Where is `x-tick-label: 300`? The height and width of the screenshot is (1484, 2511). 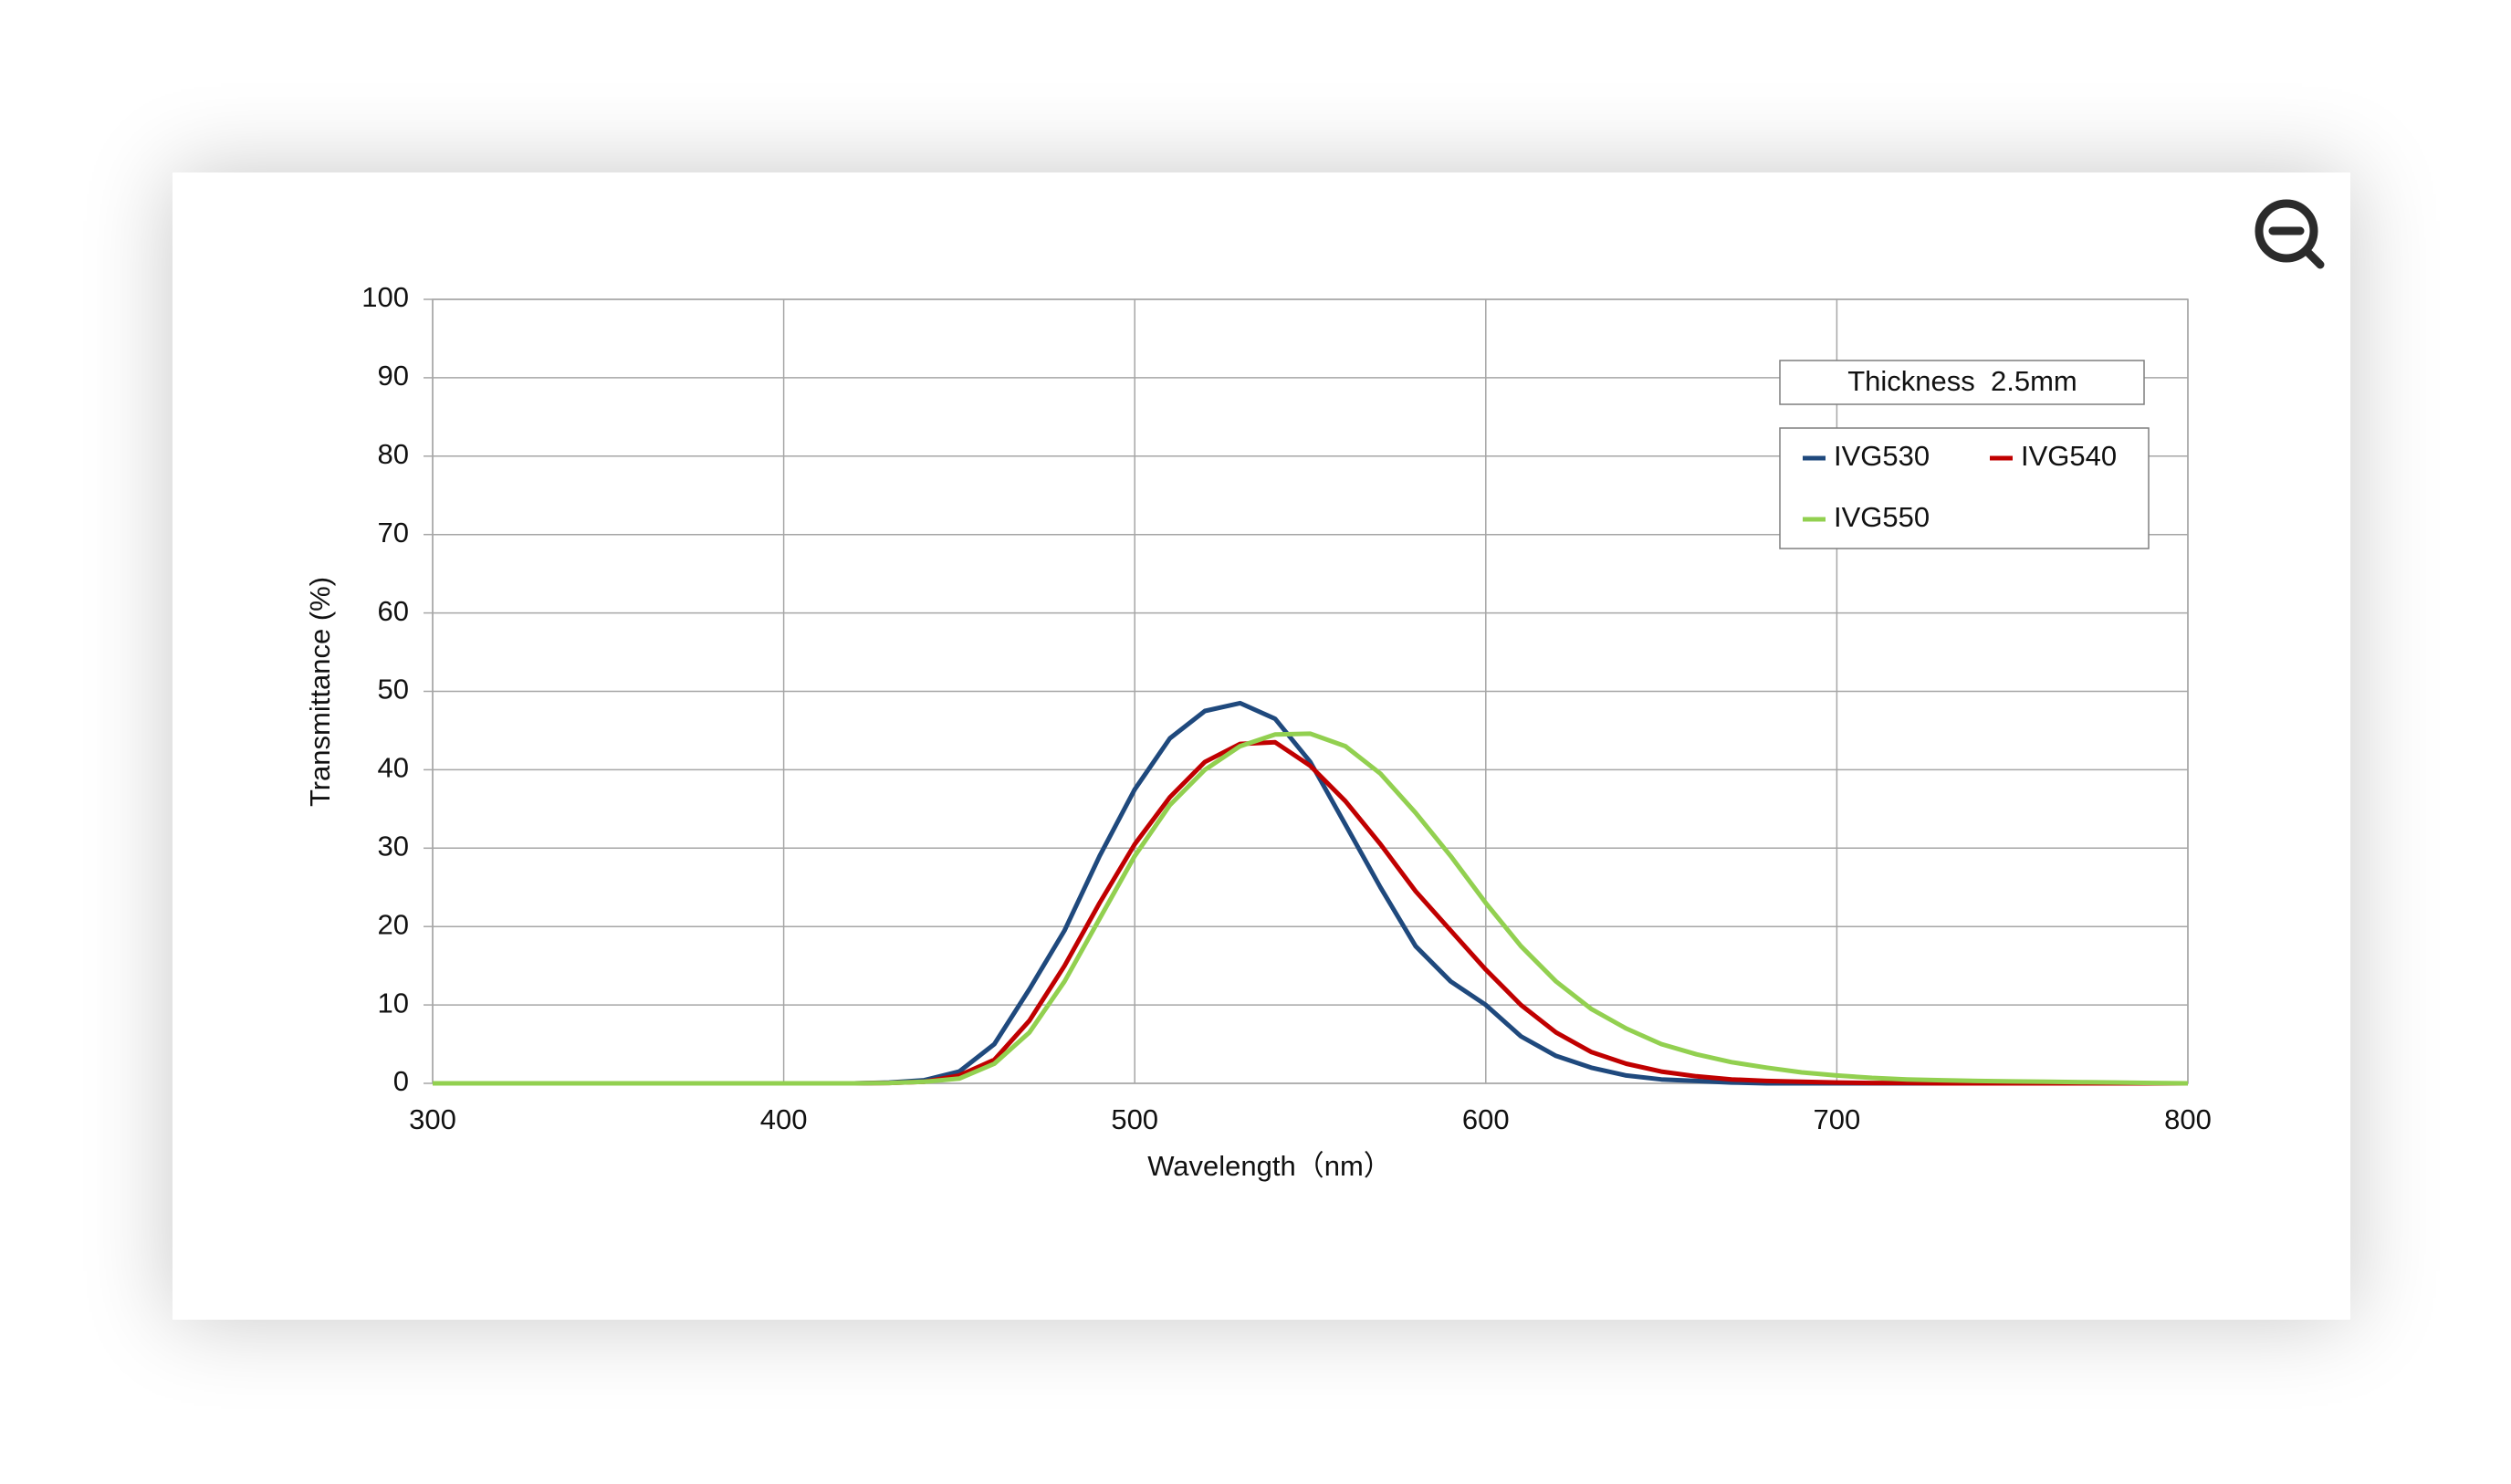 x-tick-label: 300 is located at coordinates (433, 1119).